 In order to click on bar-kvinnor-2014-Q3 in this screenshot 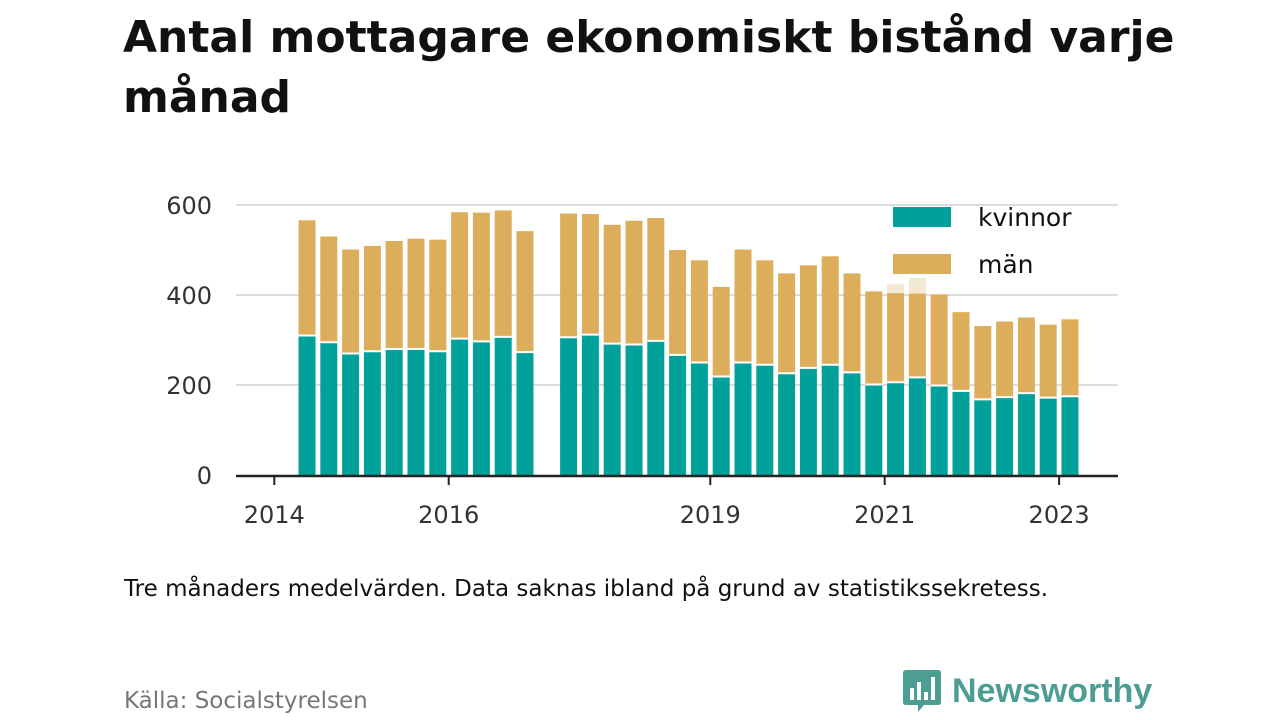, I will do `click(329, 408)`.